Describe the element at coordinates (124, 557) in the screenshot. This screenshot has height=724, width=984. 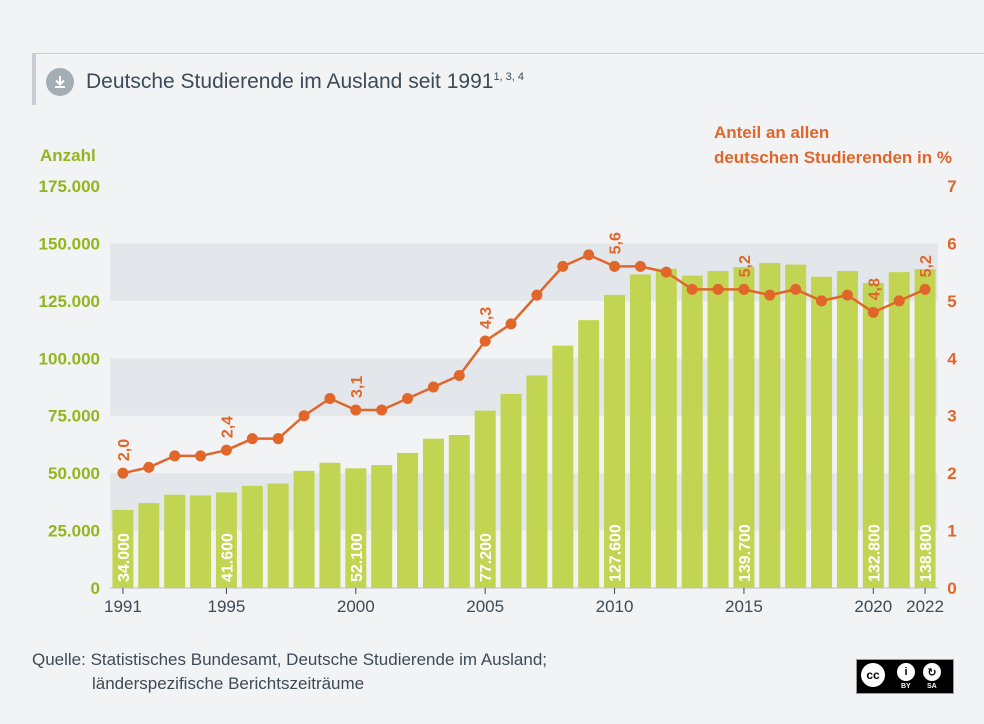
I see `bar-value-label: 34.000` at that location.